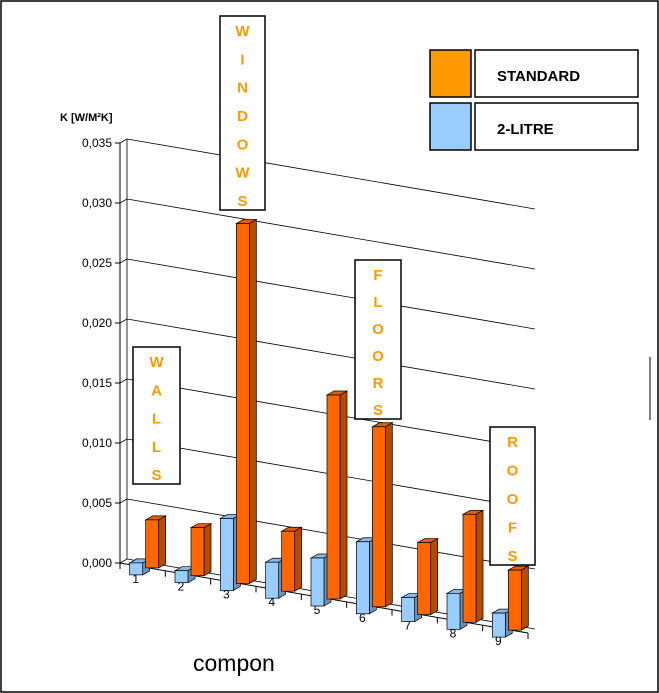 This screenshot has width=659, height=693. Describe the element at coordinates (97, 263) in the screenshot. I see `y-tick-label: 0,025` at that location.